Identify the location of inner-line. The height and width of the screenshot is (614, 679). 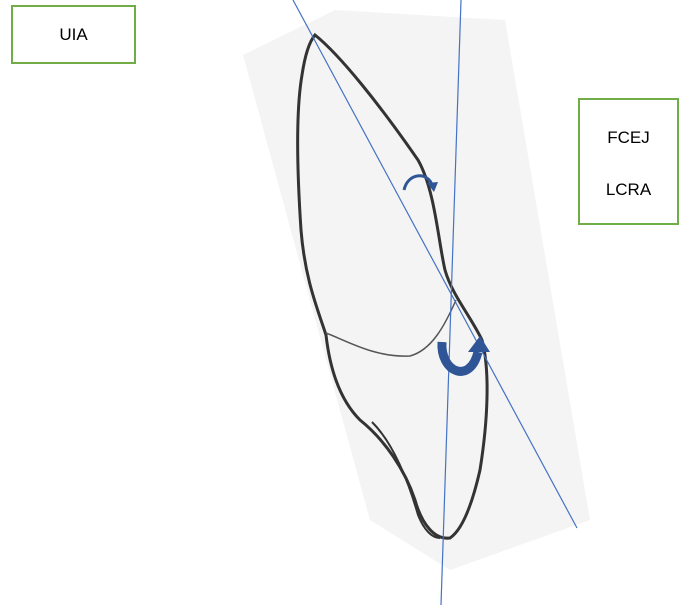
(406, 480).